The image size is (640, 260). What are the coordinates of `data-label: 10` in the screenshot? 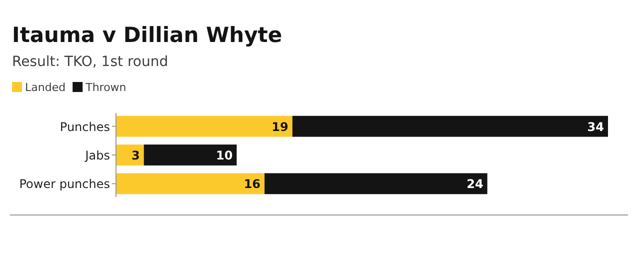 It's located at (224, 155).